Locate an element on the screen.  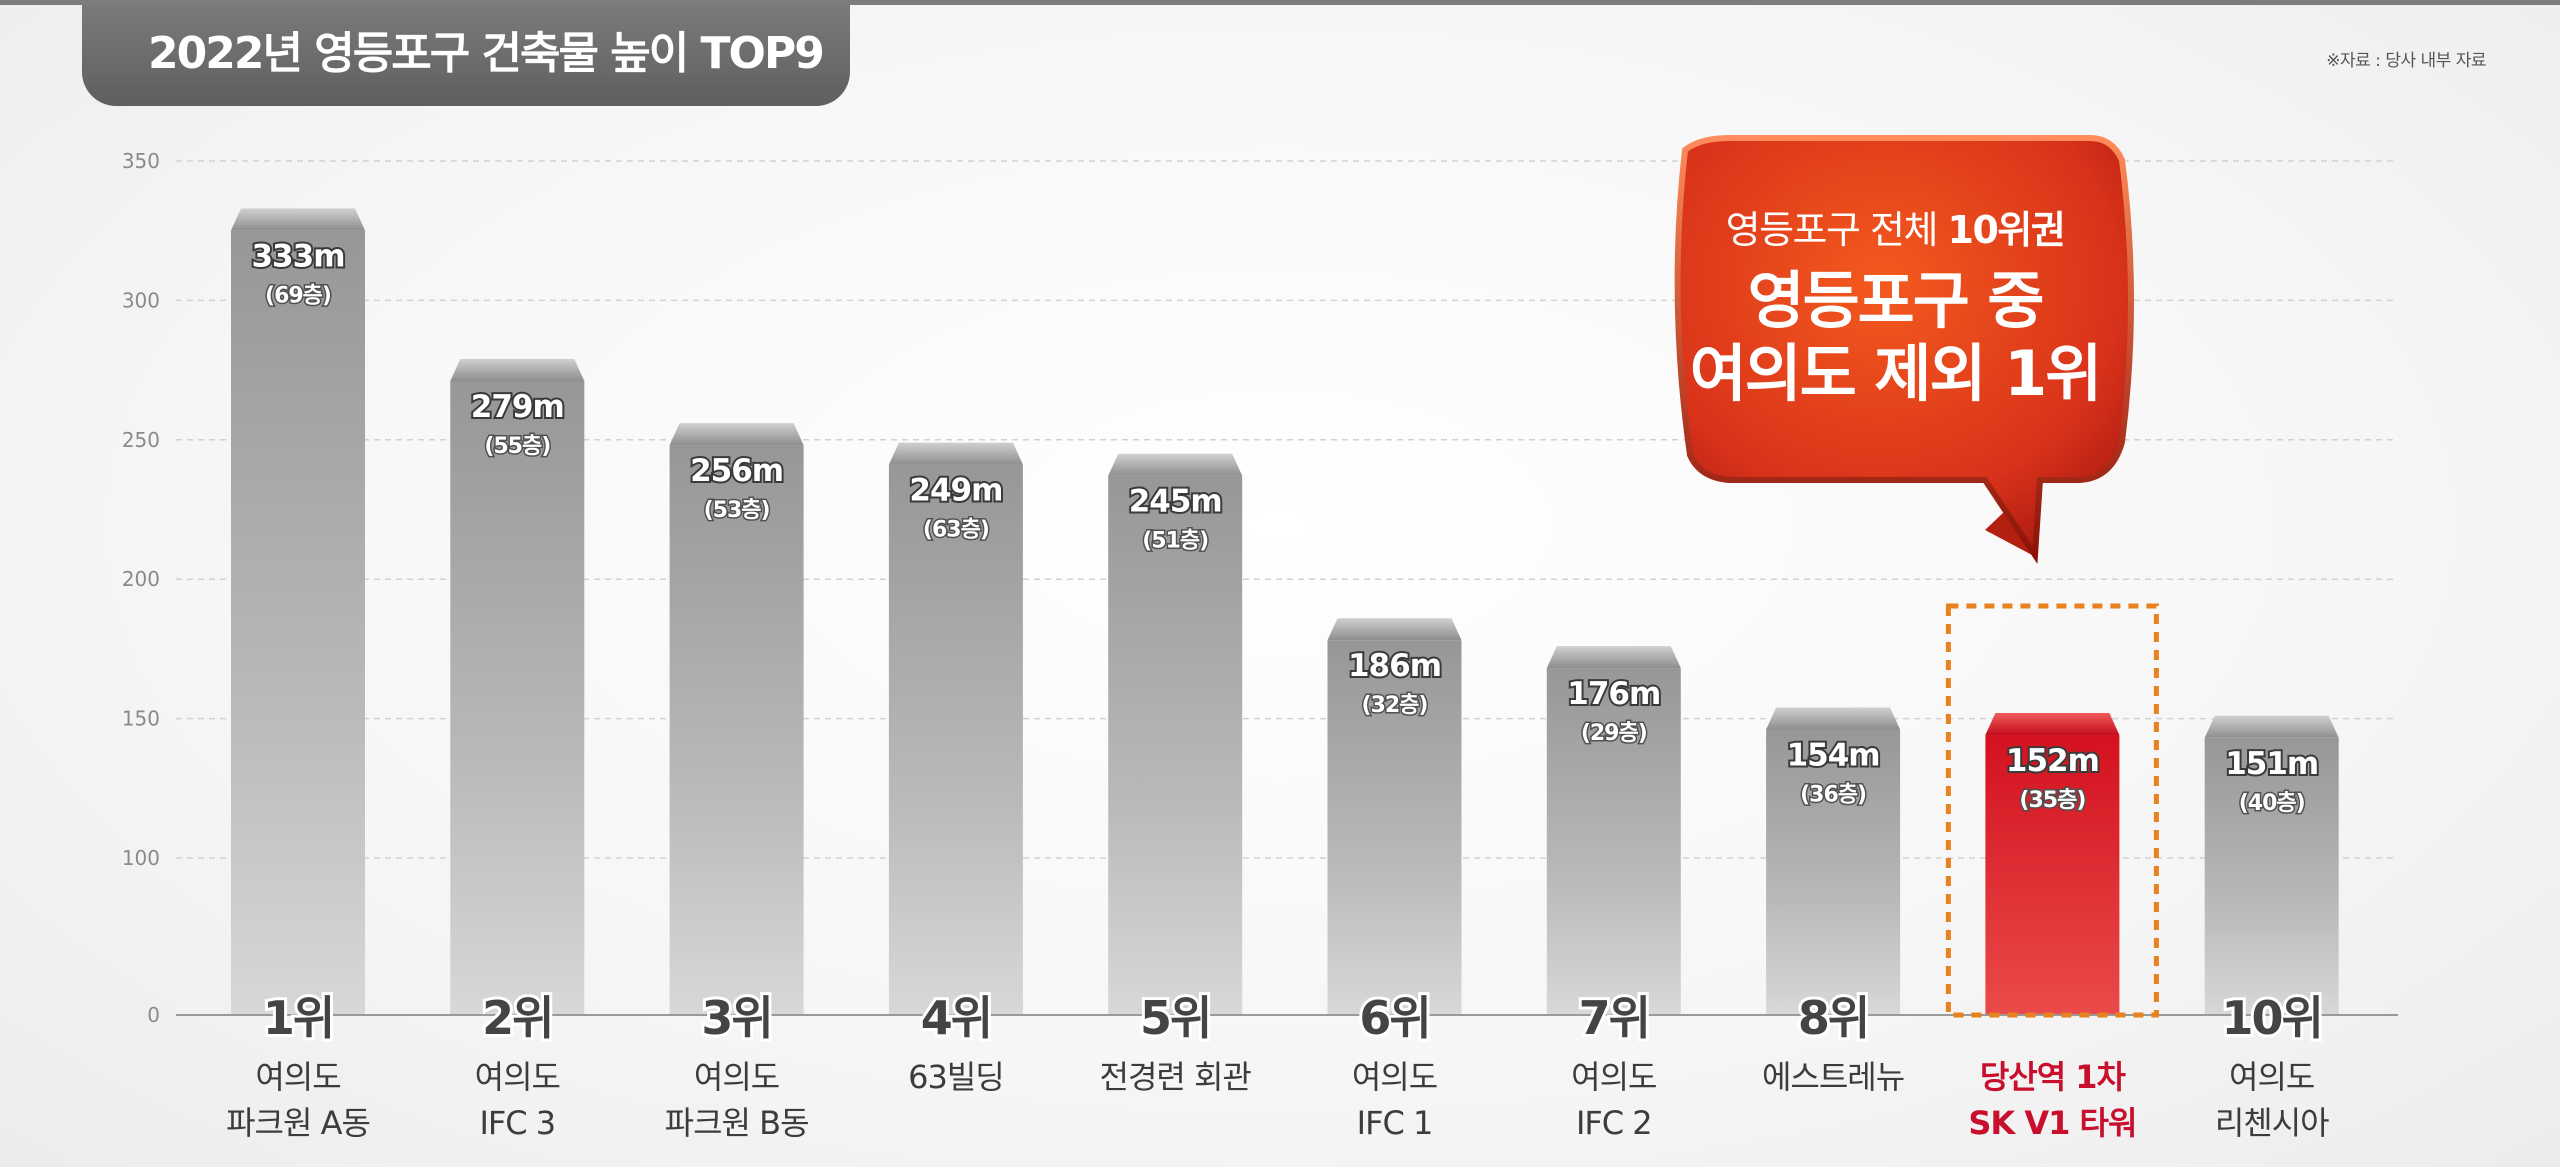
category-label: SK V1 타워 is located at coordinates (2052, 1123).